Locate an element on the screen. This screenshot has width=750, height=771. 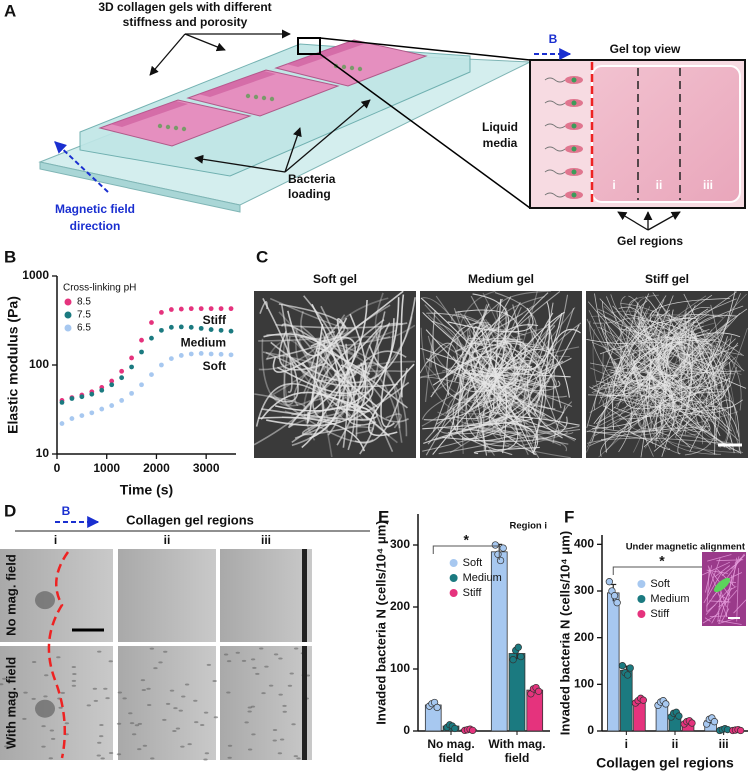
legend-label: 8.5 is located at coordinates (84, 302).